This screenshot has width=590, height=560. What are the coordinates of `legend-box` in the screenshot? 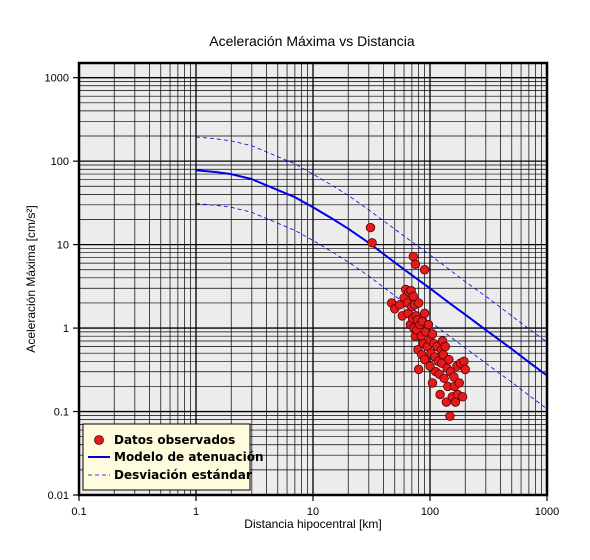 It's located at (166, 457).